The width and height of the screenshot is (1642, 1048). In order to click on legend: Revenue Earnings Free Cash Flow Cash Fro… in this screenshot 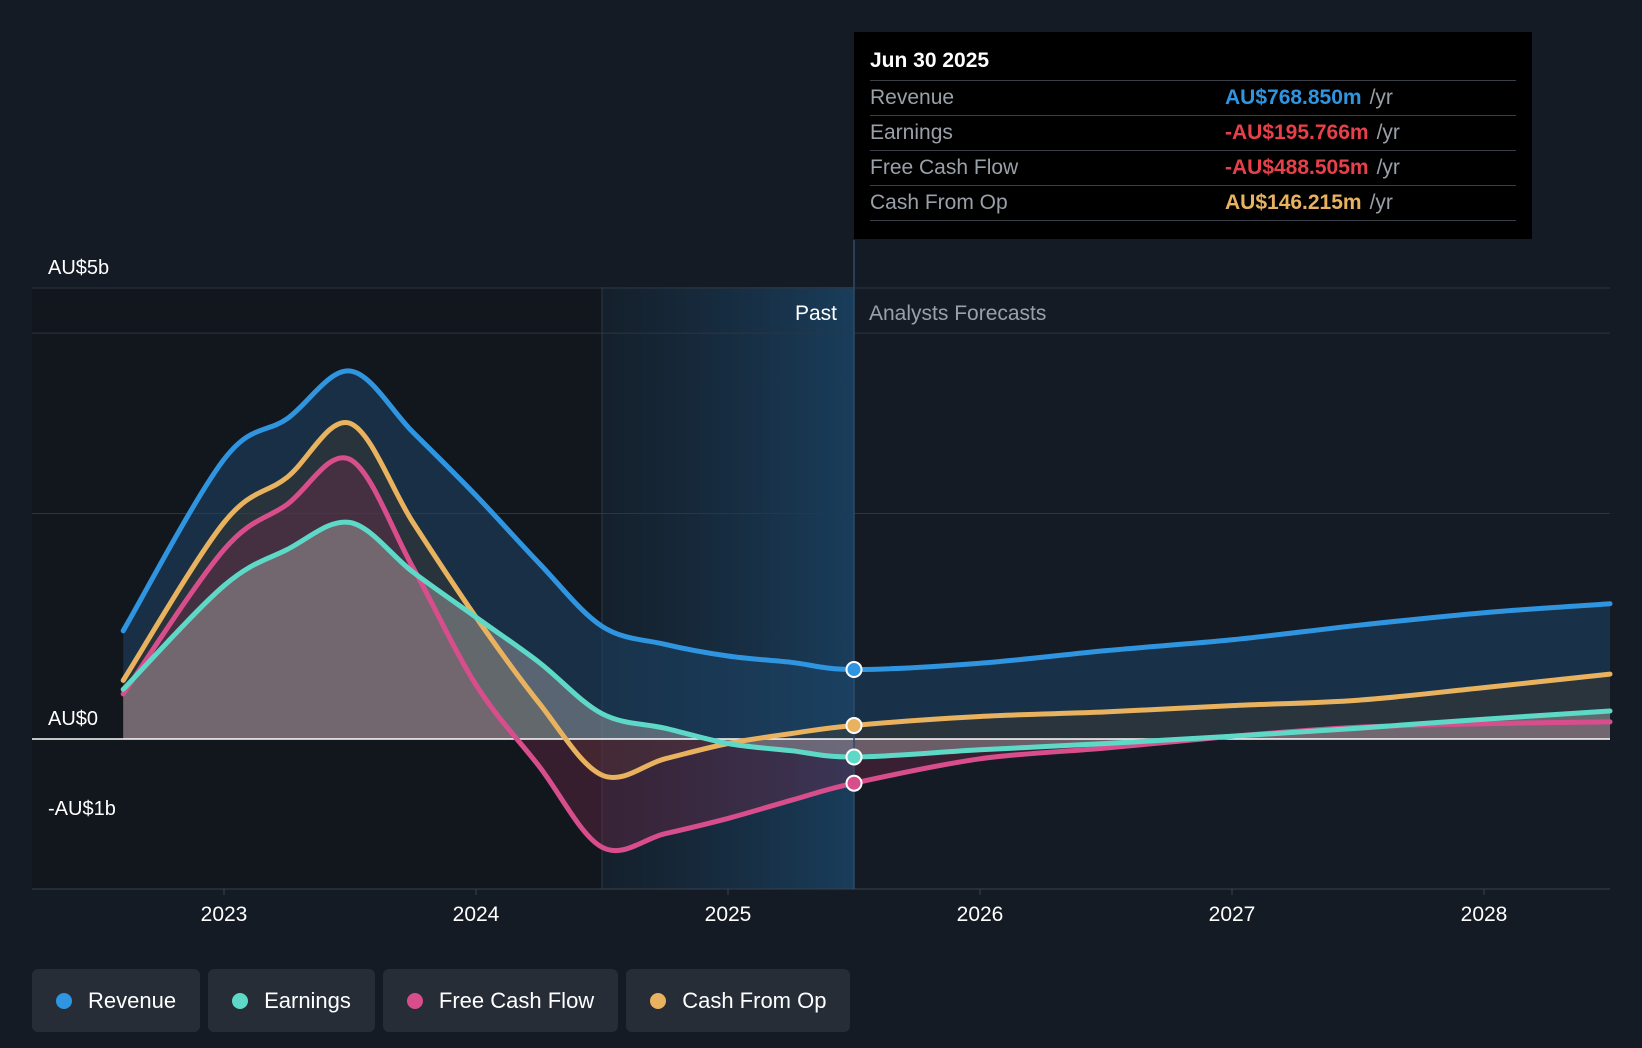, I will do `click(441, 1000)`.